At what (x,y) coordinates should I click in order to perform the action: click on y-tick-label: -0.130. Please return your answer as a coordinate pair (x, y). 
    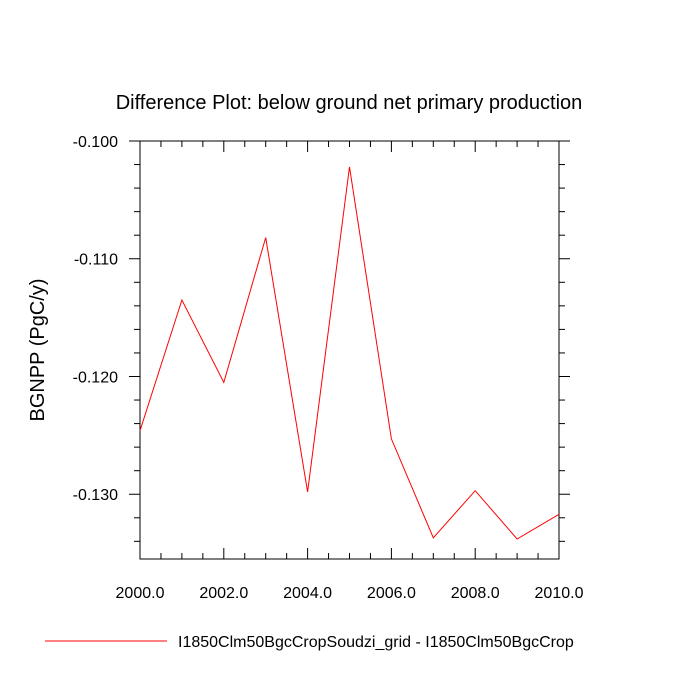
    Looking at the image, I should click on (95, 495).